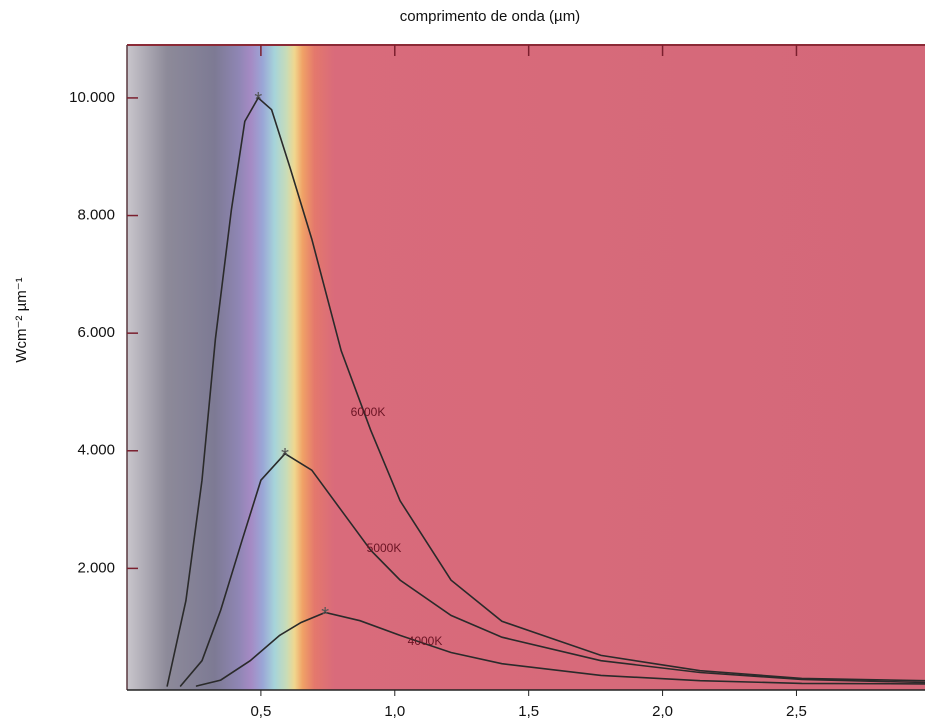 The image size is (925, 723). I want to click on curve, so click(560, 649).